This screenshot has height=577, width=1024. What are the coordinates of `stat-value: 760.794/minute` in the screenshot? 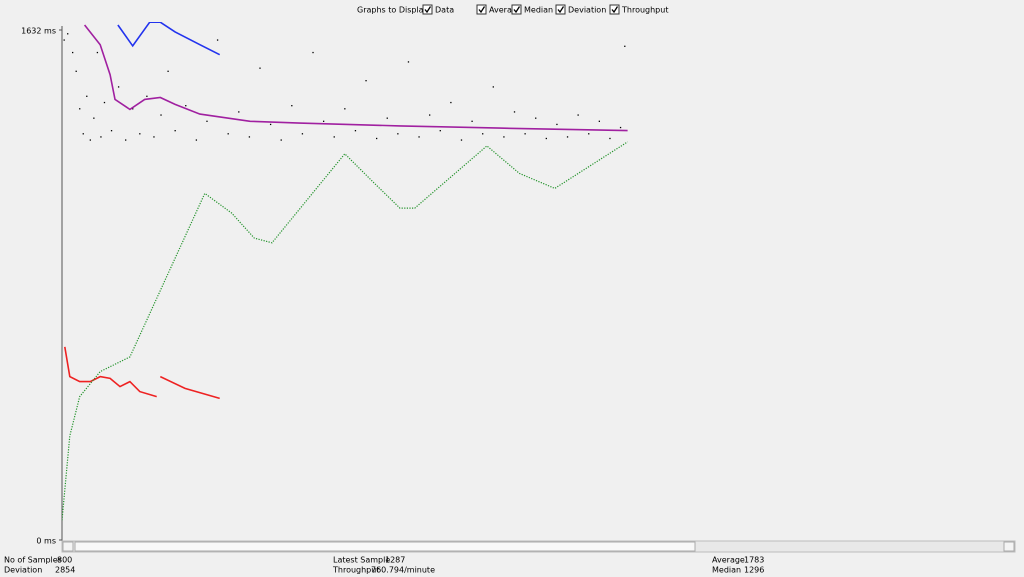 It's located at (403, 570).